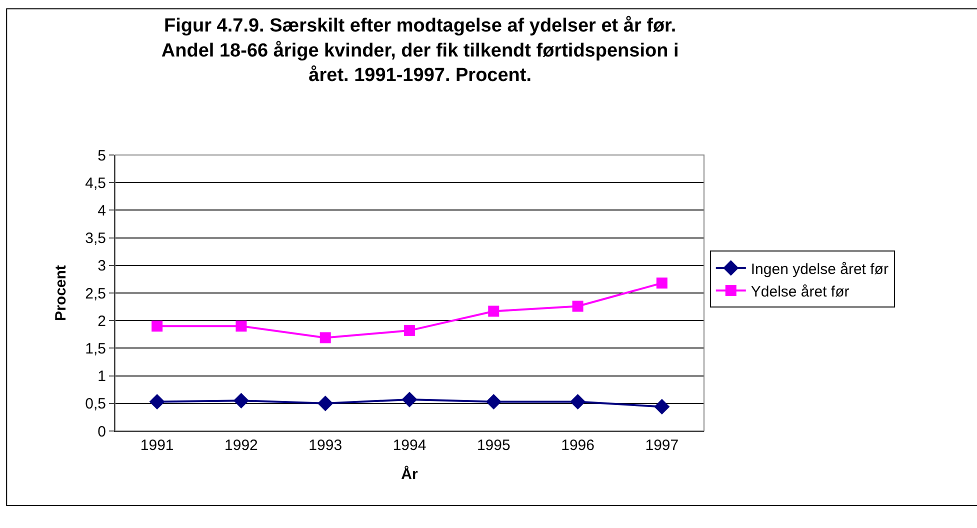  I want to click on chart-title: Figur 4.7.9. Særskilt efter modtagelse af ydelser et år før. Andel 18-66 årige kvinder, der fik tilkendt førtidspension i året. 1991-1997. Procent., so click(420, 51).